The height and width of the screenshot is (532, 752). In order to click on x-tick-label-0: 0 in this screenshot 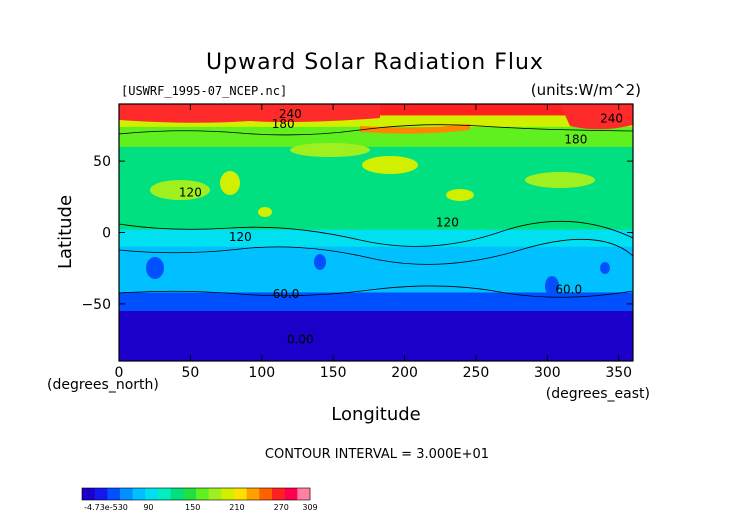, I will do `click(119, 373)`.